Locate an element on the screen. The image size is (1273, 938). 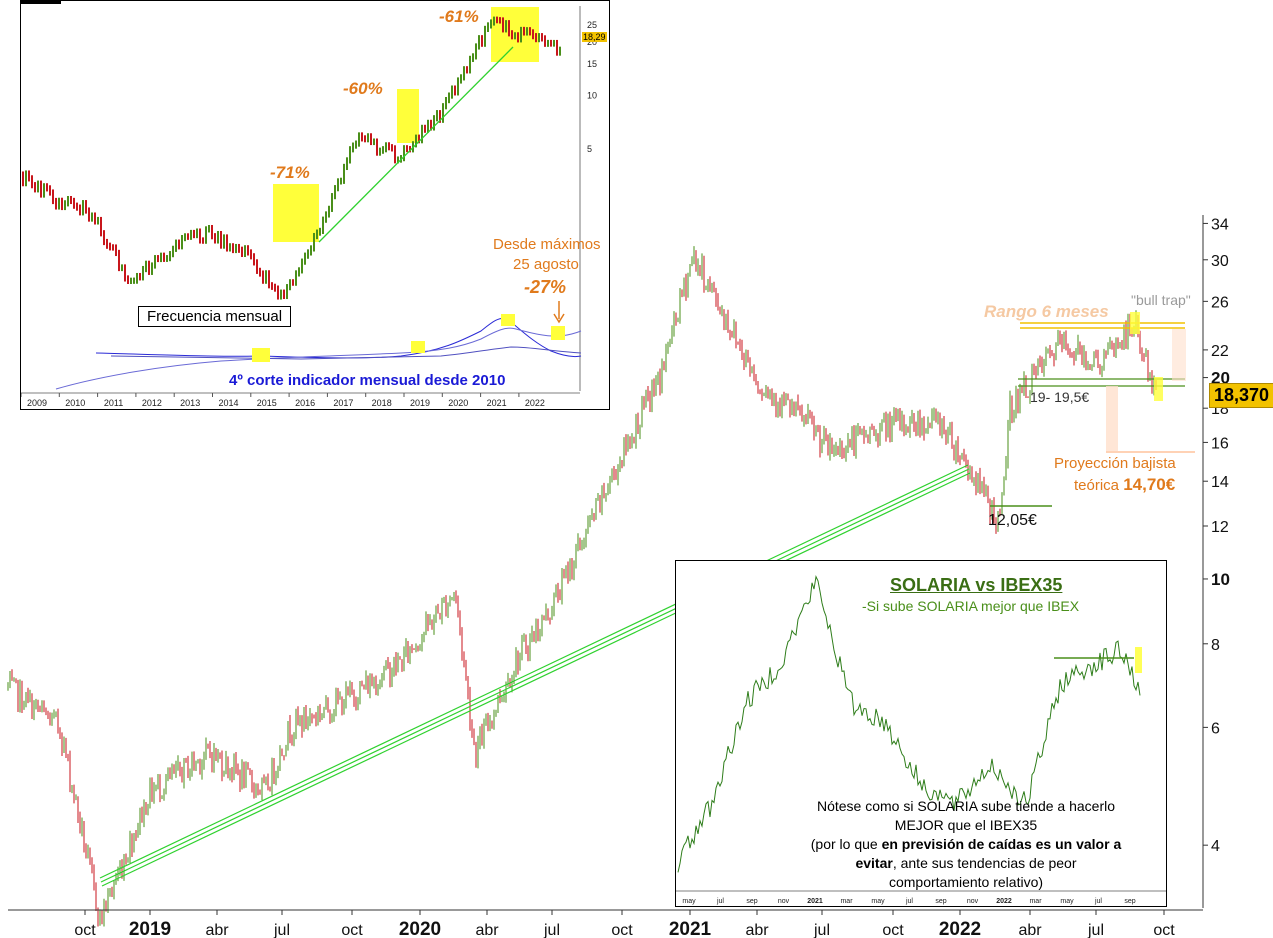
bull-trap-label: "bull trap" is located at coordinates (1161, 300).